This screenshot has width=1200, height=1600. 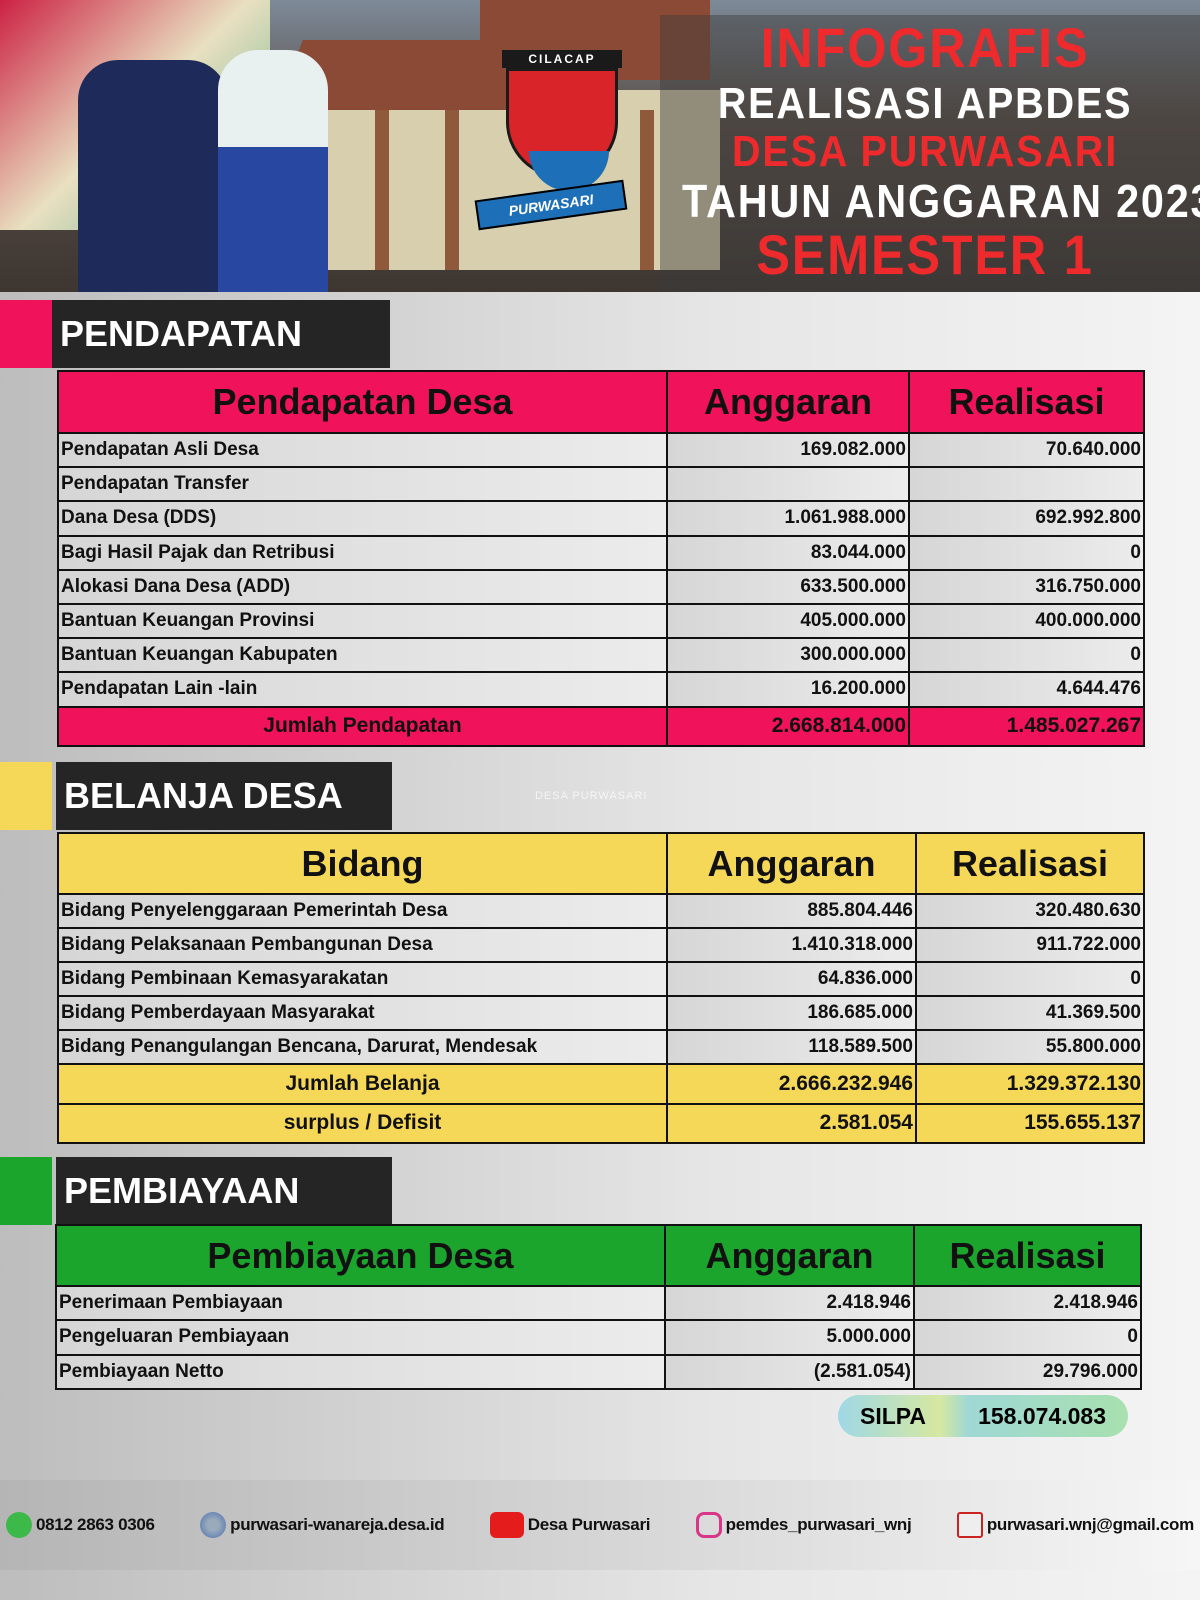 What do you see at coordinates (788, 621) in the screenshot?
I see `anggaran-cell: 405.000.000` at bounding box center [788, 621].